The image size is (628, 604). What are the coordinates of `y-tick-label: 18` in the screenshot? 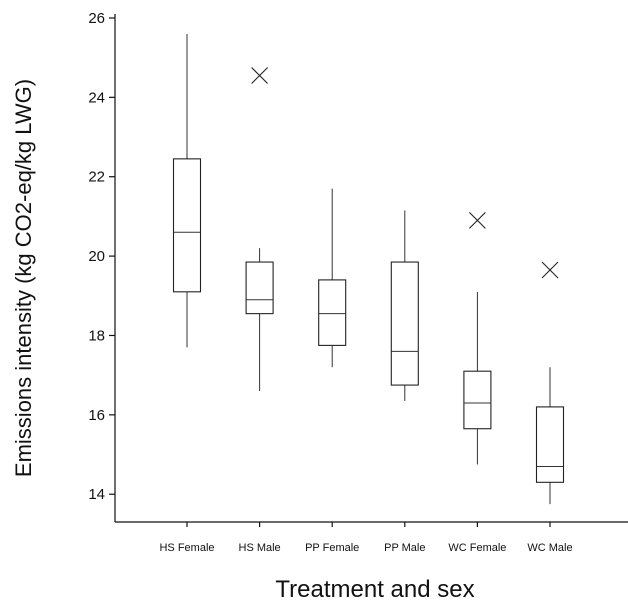 It's located at (96, 335).